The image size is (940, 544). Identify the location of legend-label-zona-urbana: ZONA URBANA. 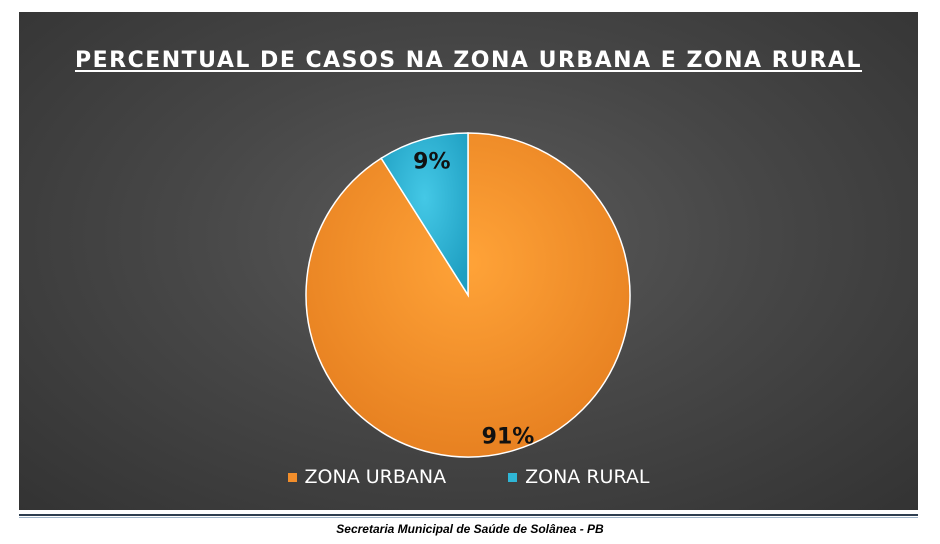
(375, 477).